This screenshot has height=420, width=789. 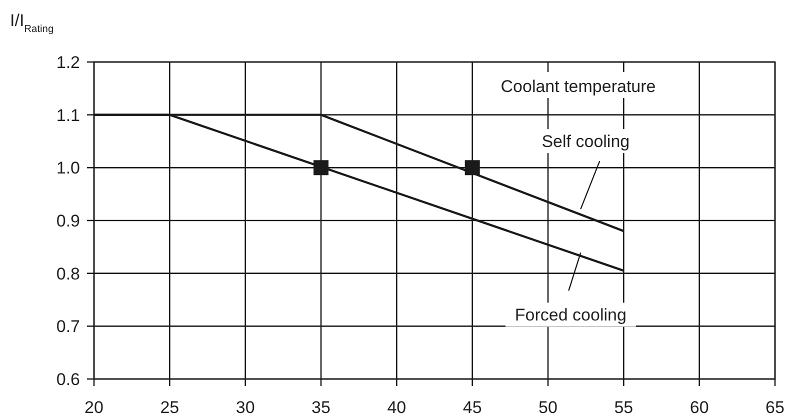 I want to click on y-tick-label: 1.0, so click(x=68, y=168).